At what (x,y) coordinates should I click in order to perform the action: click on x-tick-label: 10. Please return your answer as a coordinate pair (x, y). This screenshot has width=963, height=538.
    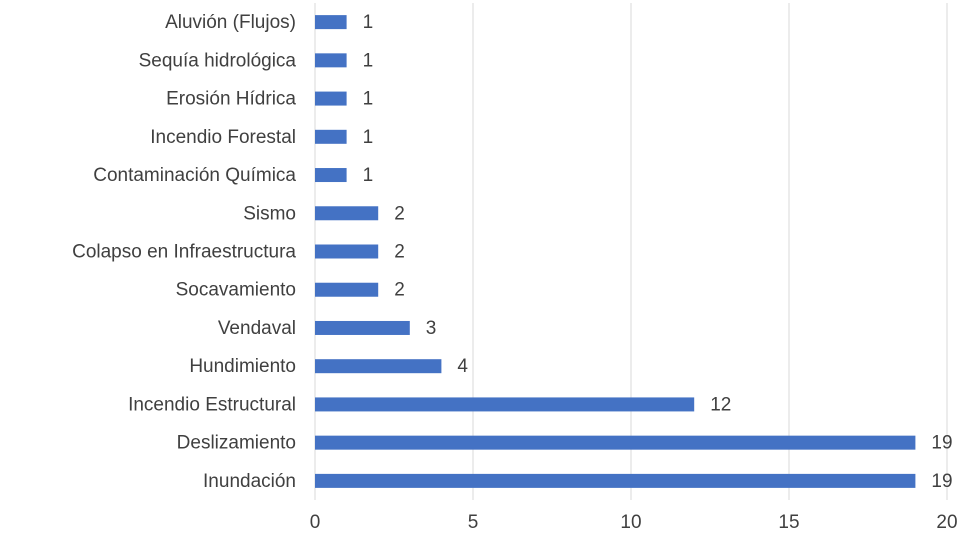
    Looking at the image, I should click on (630, 522).